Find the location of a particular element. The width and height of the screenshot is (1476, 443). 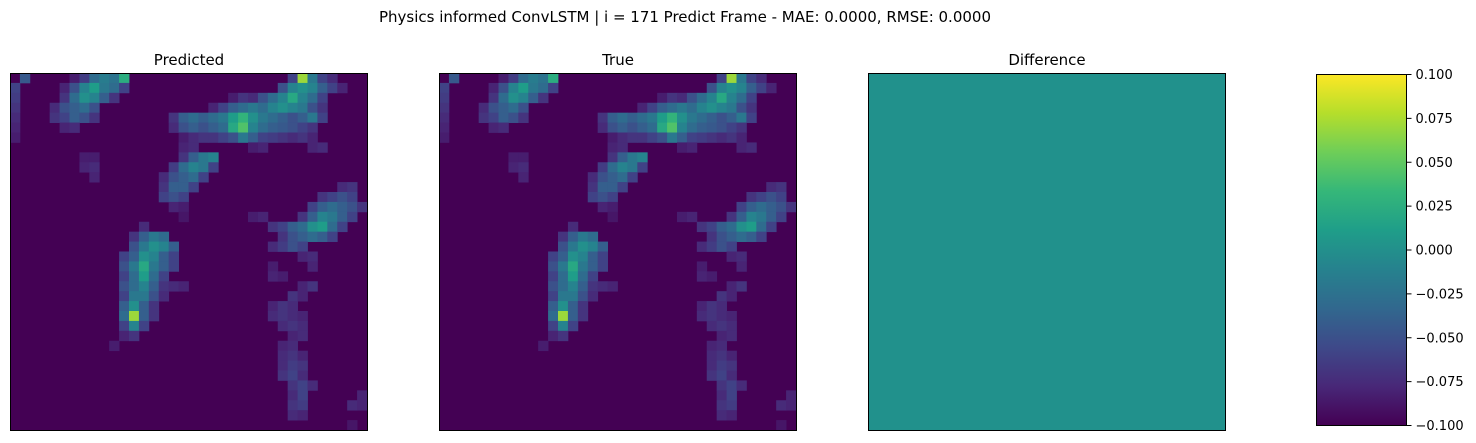

colorbar-tick-label: −0.075 is located at coordinates (1440, 382).